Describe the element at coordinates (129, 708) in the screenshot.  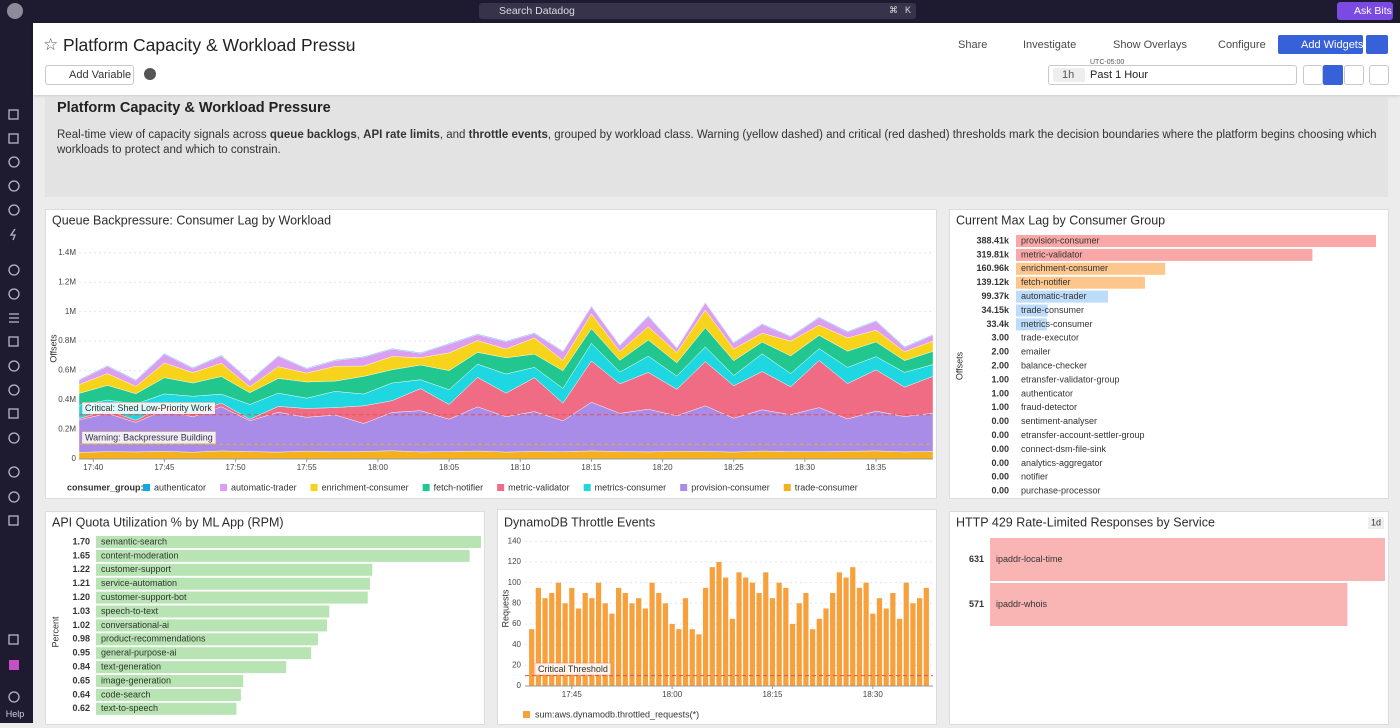
I see `category-label: text-to-speech` at that location.